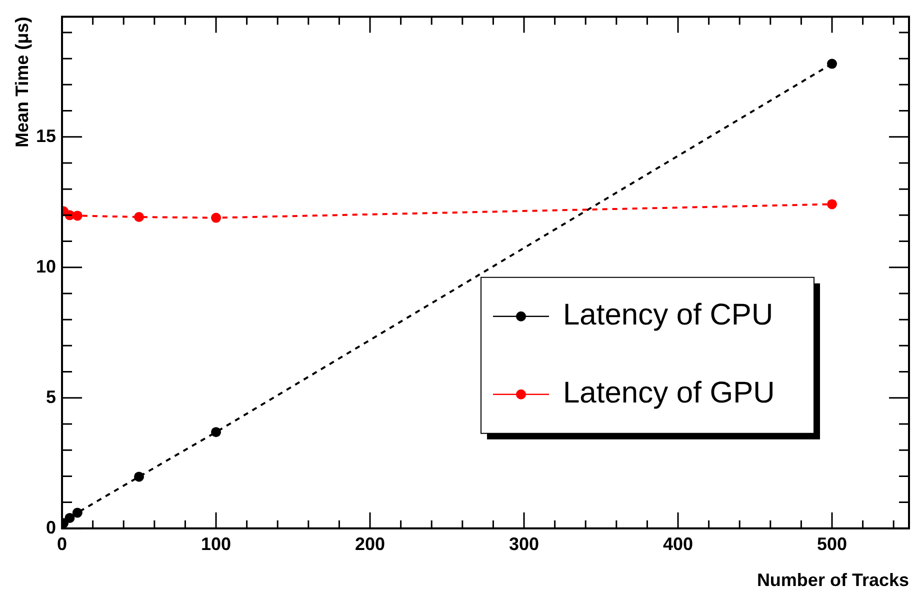 This screenshot has width=914, height=592. What do you see at coordinates (370, 544) in the screenshot?
I see `x-tick-label: 200` at bounding box center [370, 544].